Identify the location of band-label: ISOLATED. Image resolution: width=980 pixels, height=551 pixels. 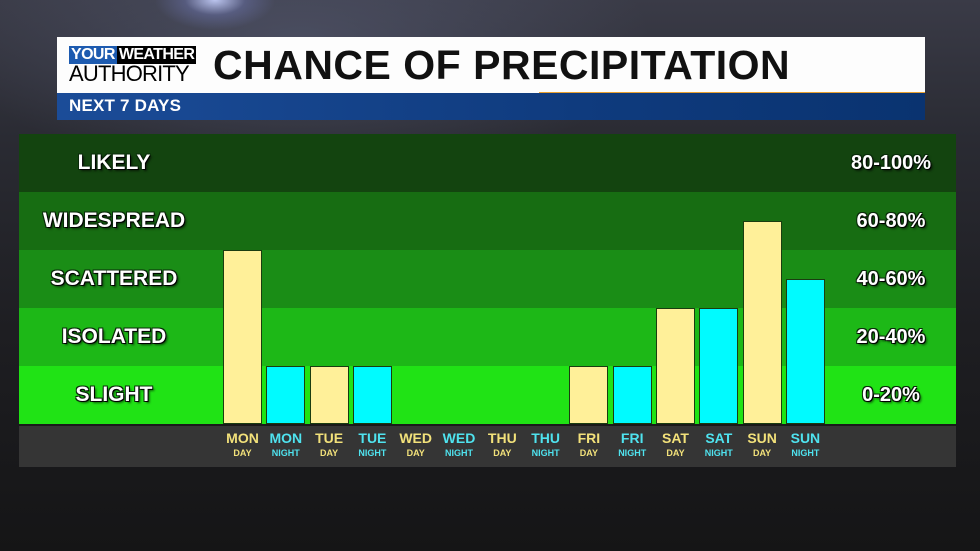
(114, 336).